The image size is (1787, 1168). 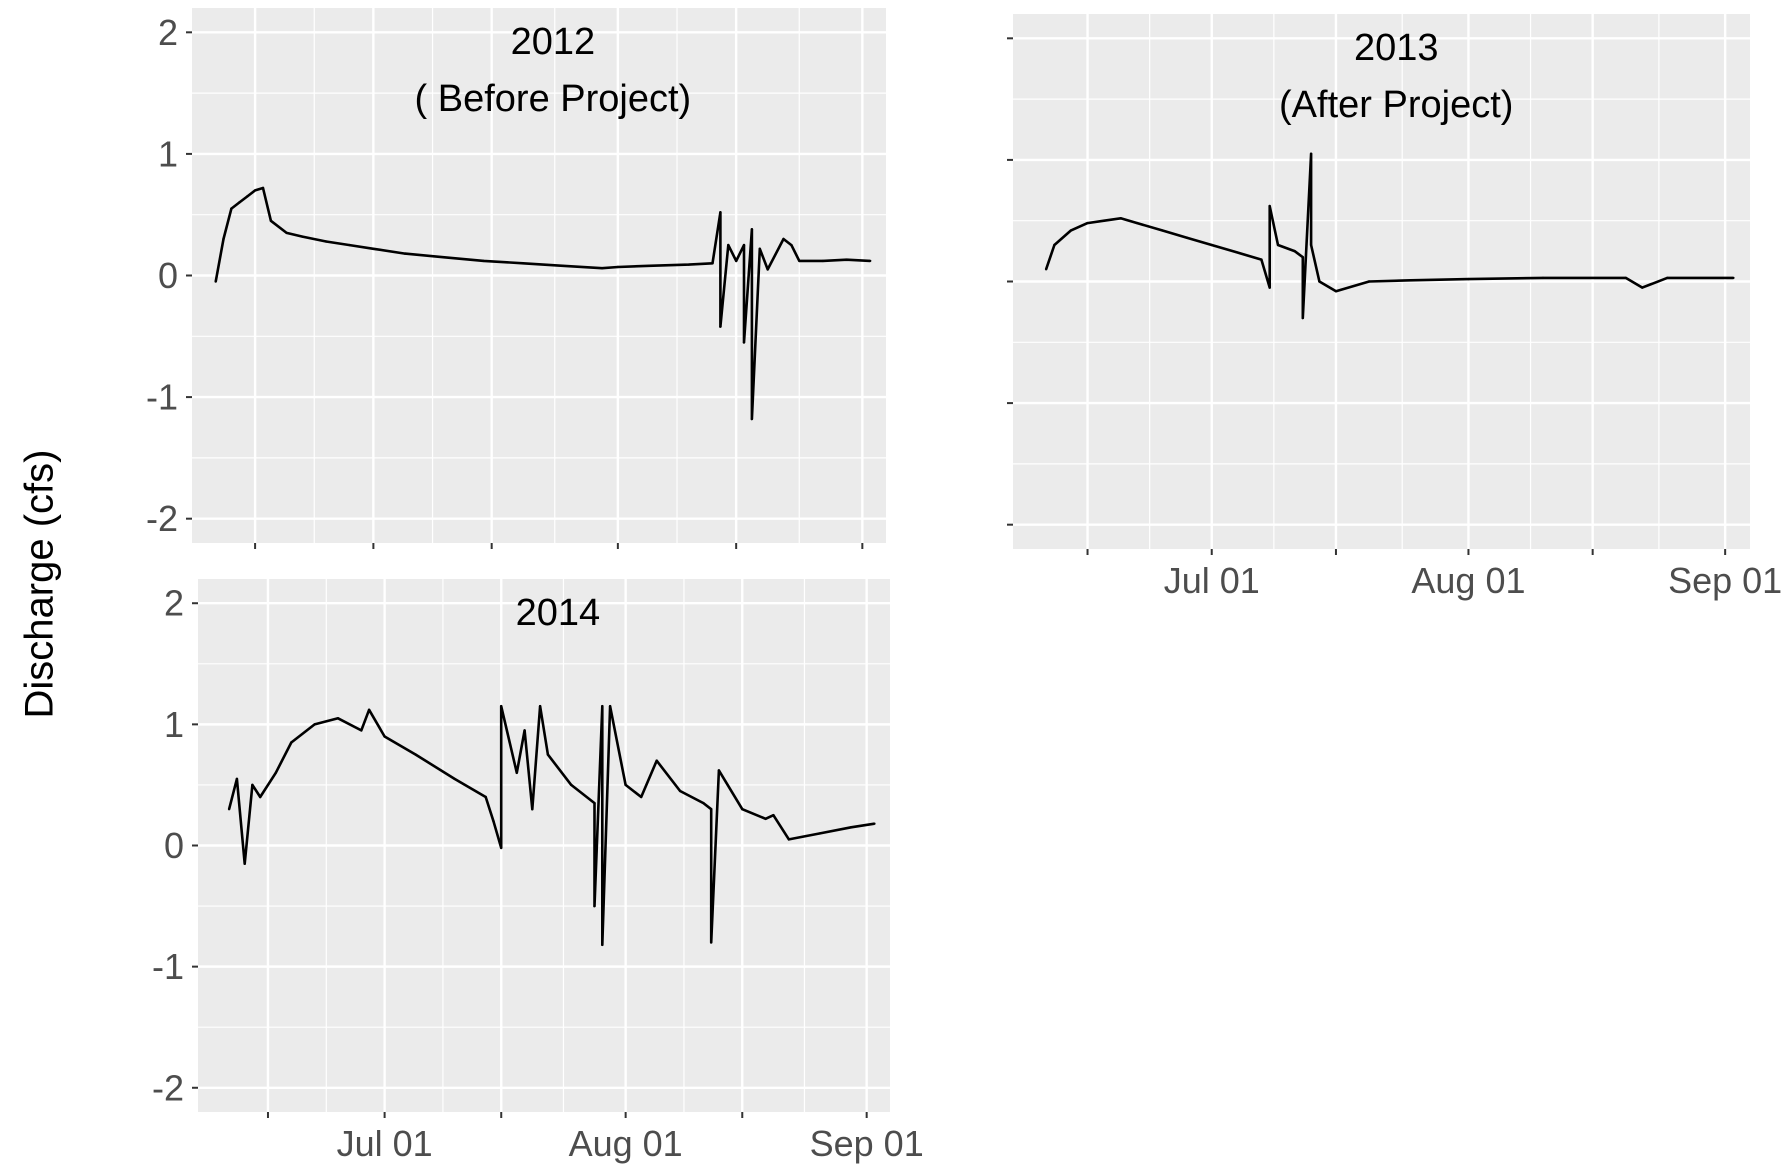 I want to click on y-tick-label: -2, so click(x=168, y=1087).